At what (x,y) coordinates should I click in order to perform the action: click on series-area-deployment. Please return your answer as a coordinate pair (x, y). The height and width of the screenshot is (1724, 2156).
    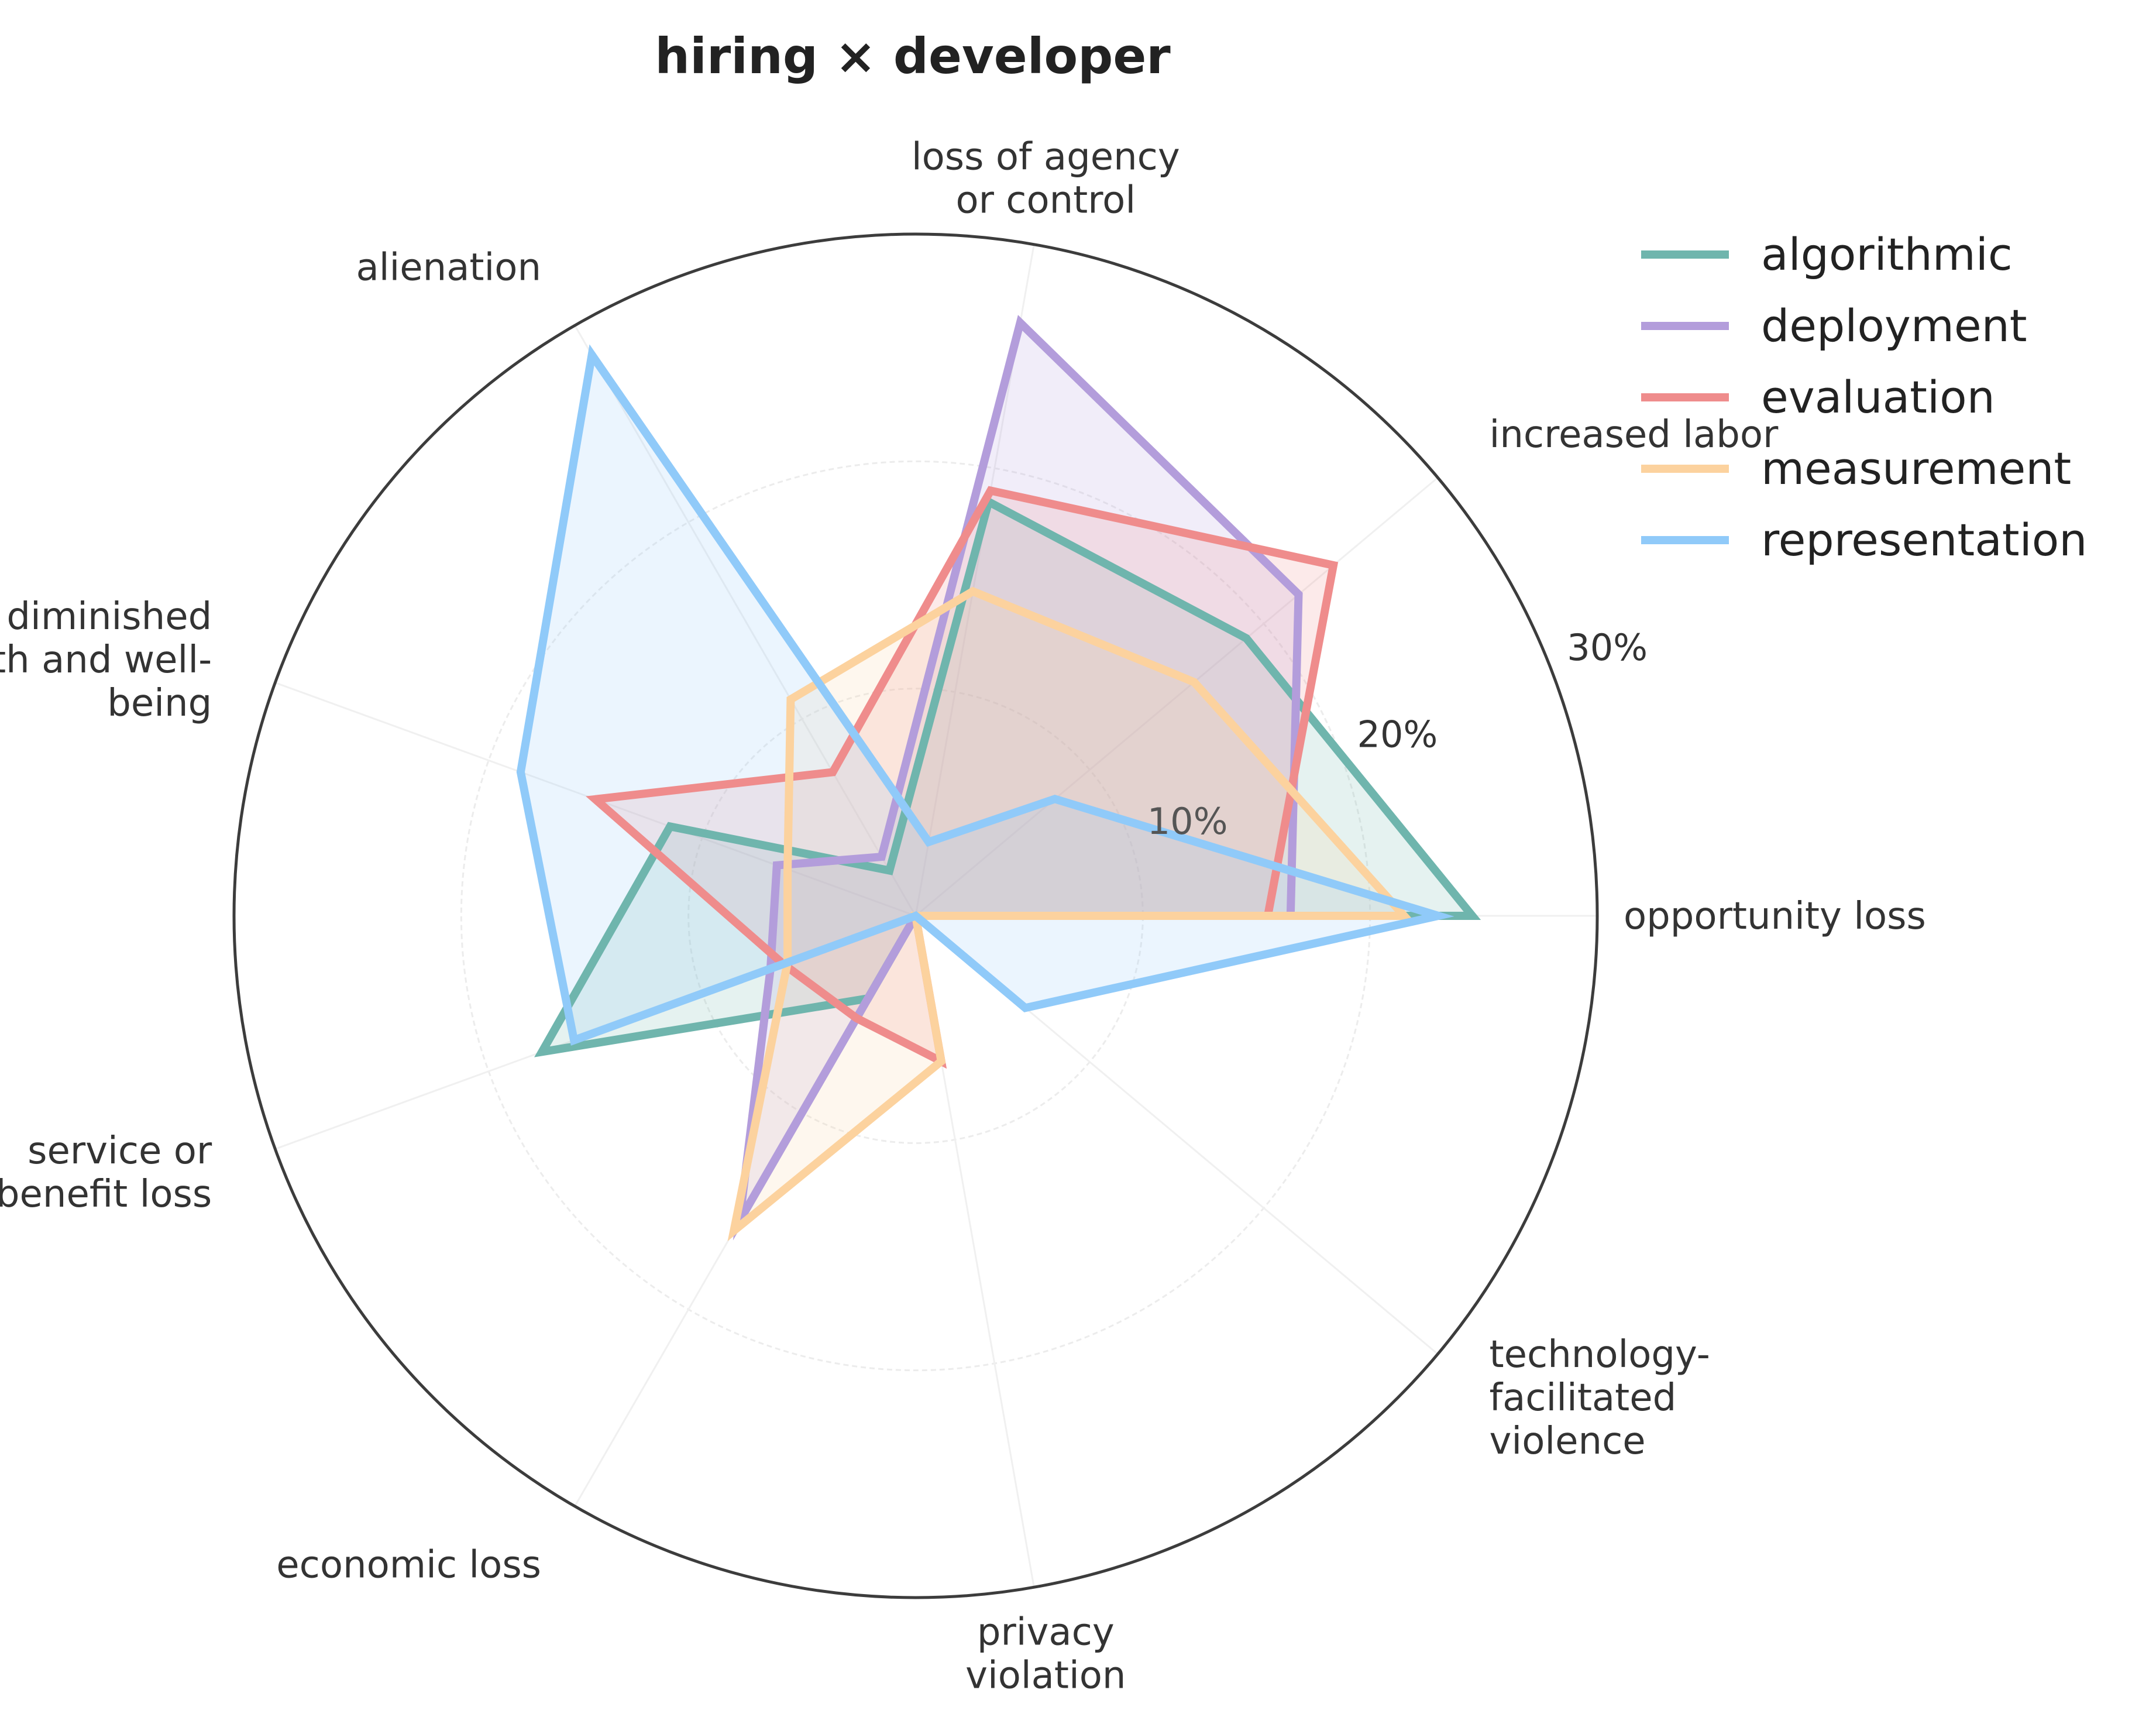
    Looking at the image, I should click on (1019, 771).